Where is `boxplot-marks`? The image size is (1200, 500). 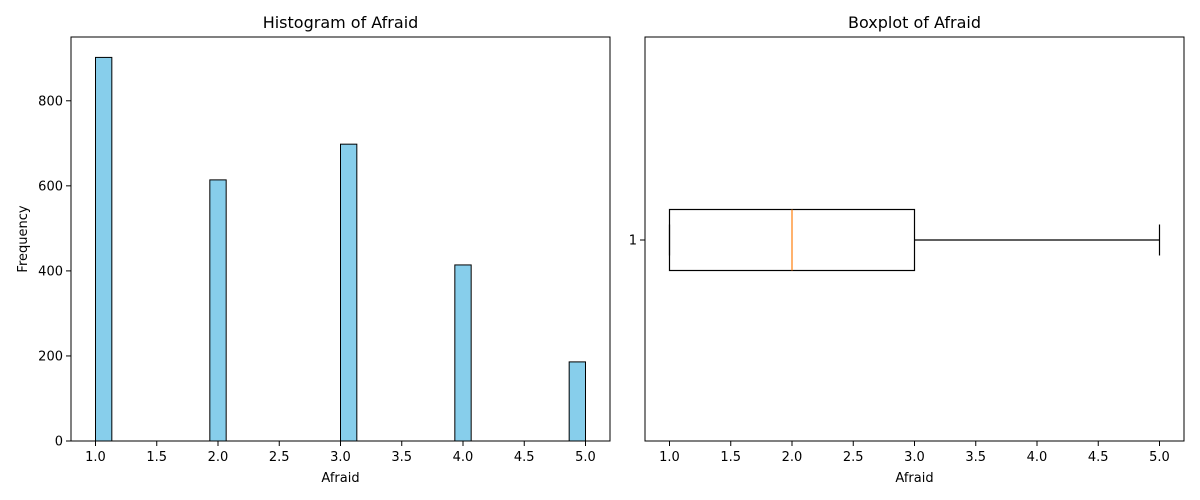 boxplot-marks is located at coordinates (914, 240).